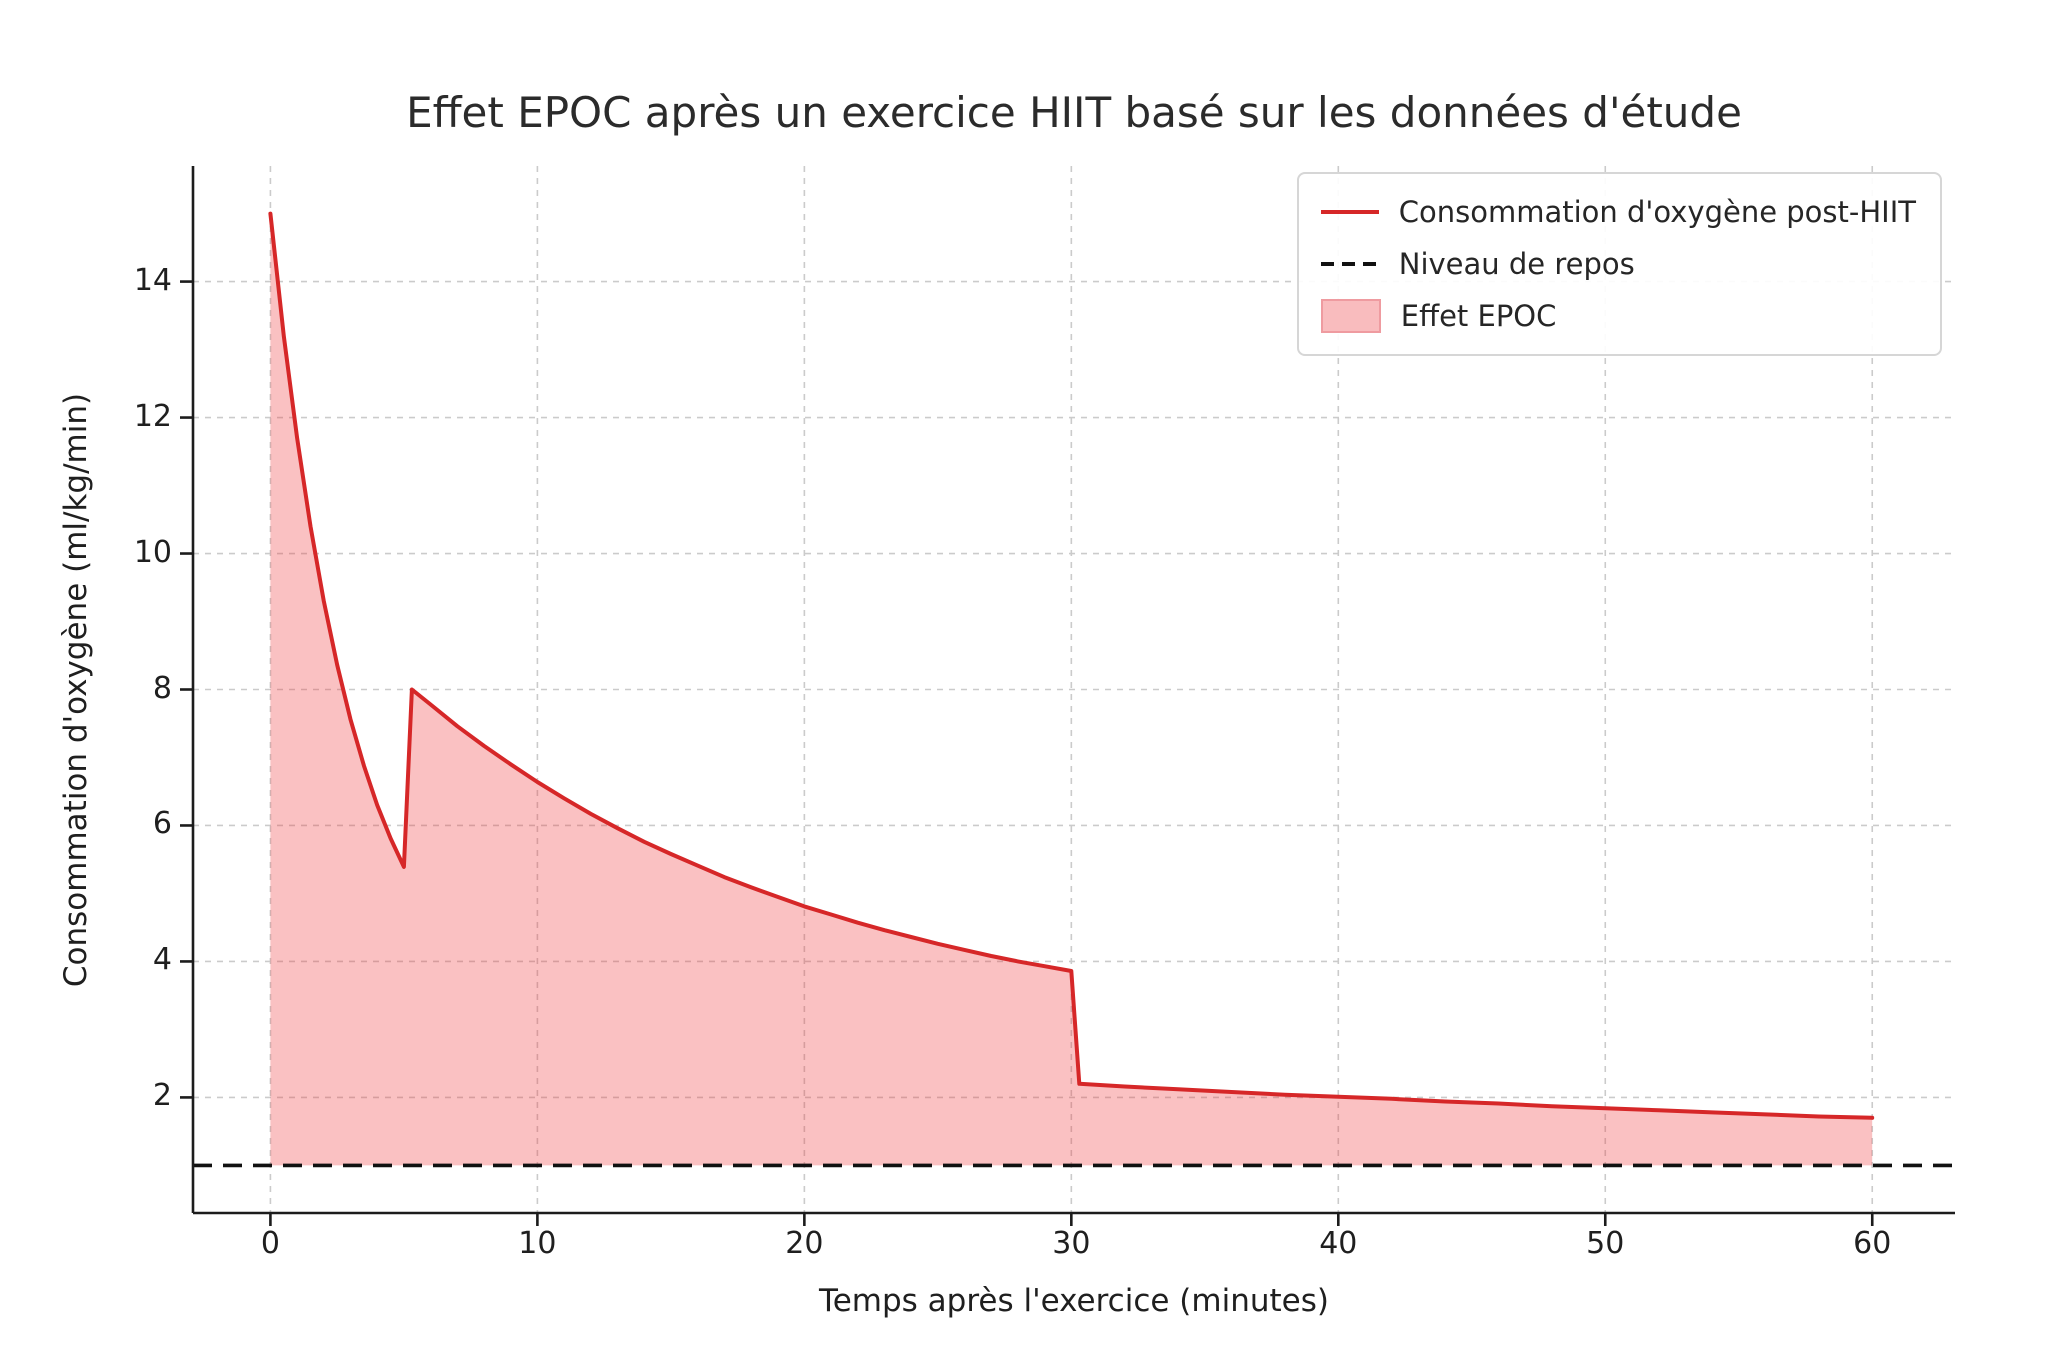 Image resolution: width=2048 pixels, height=1363 pixels. What do you see at coordinates (1074, 1301) in the screenshot?
I see `x-axis-label: Temps après l'exercice (minutes)` at bounding box center [1074, 1301].